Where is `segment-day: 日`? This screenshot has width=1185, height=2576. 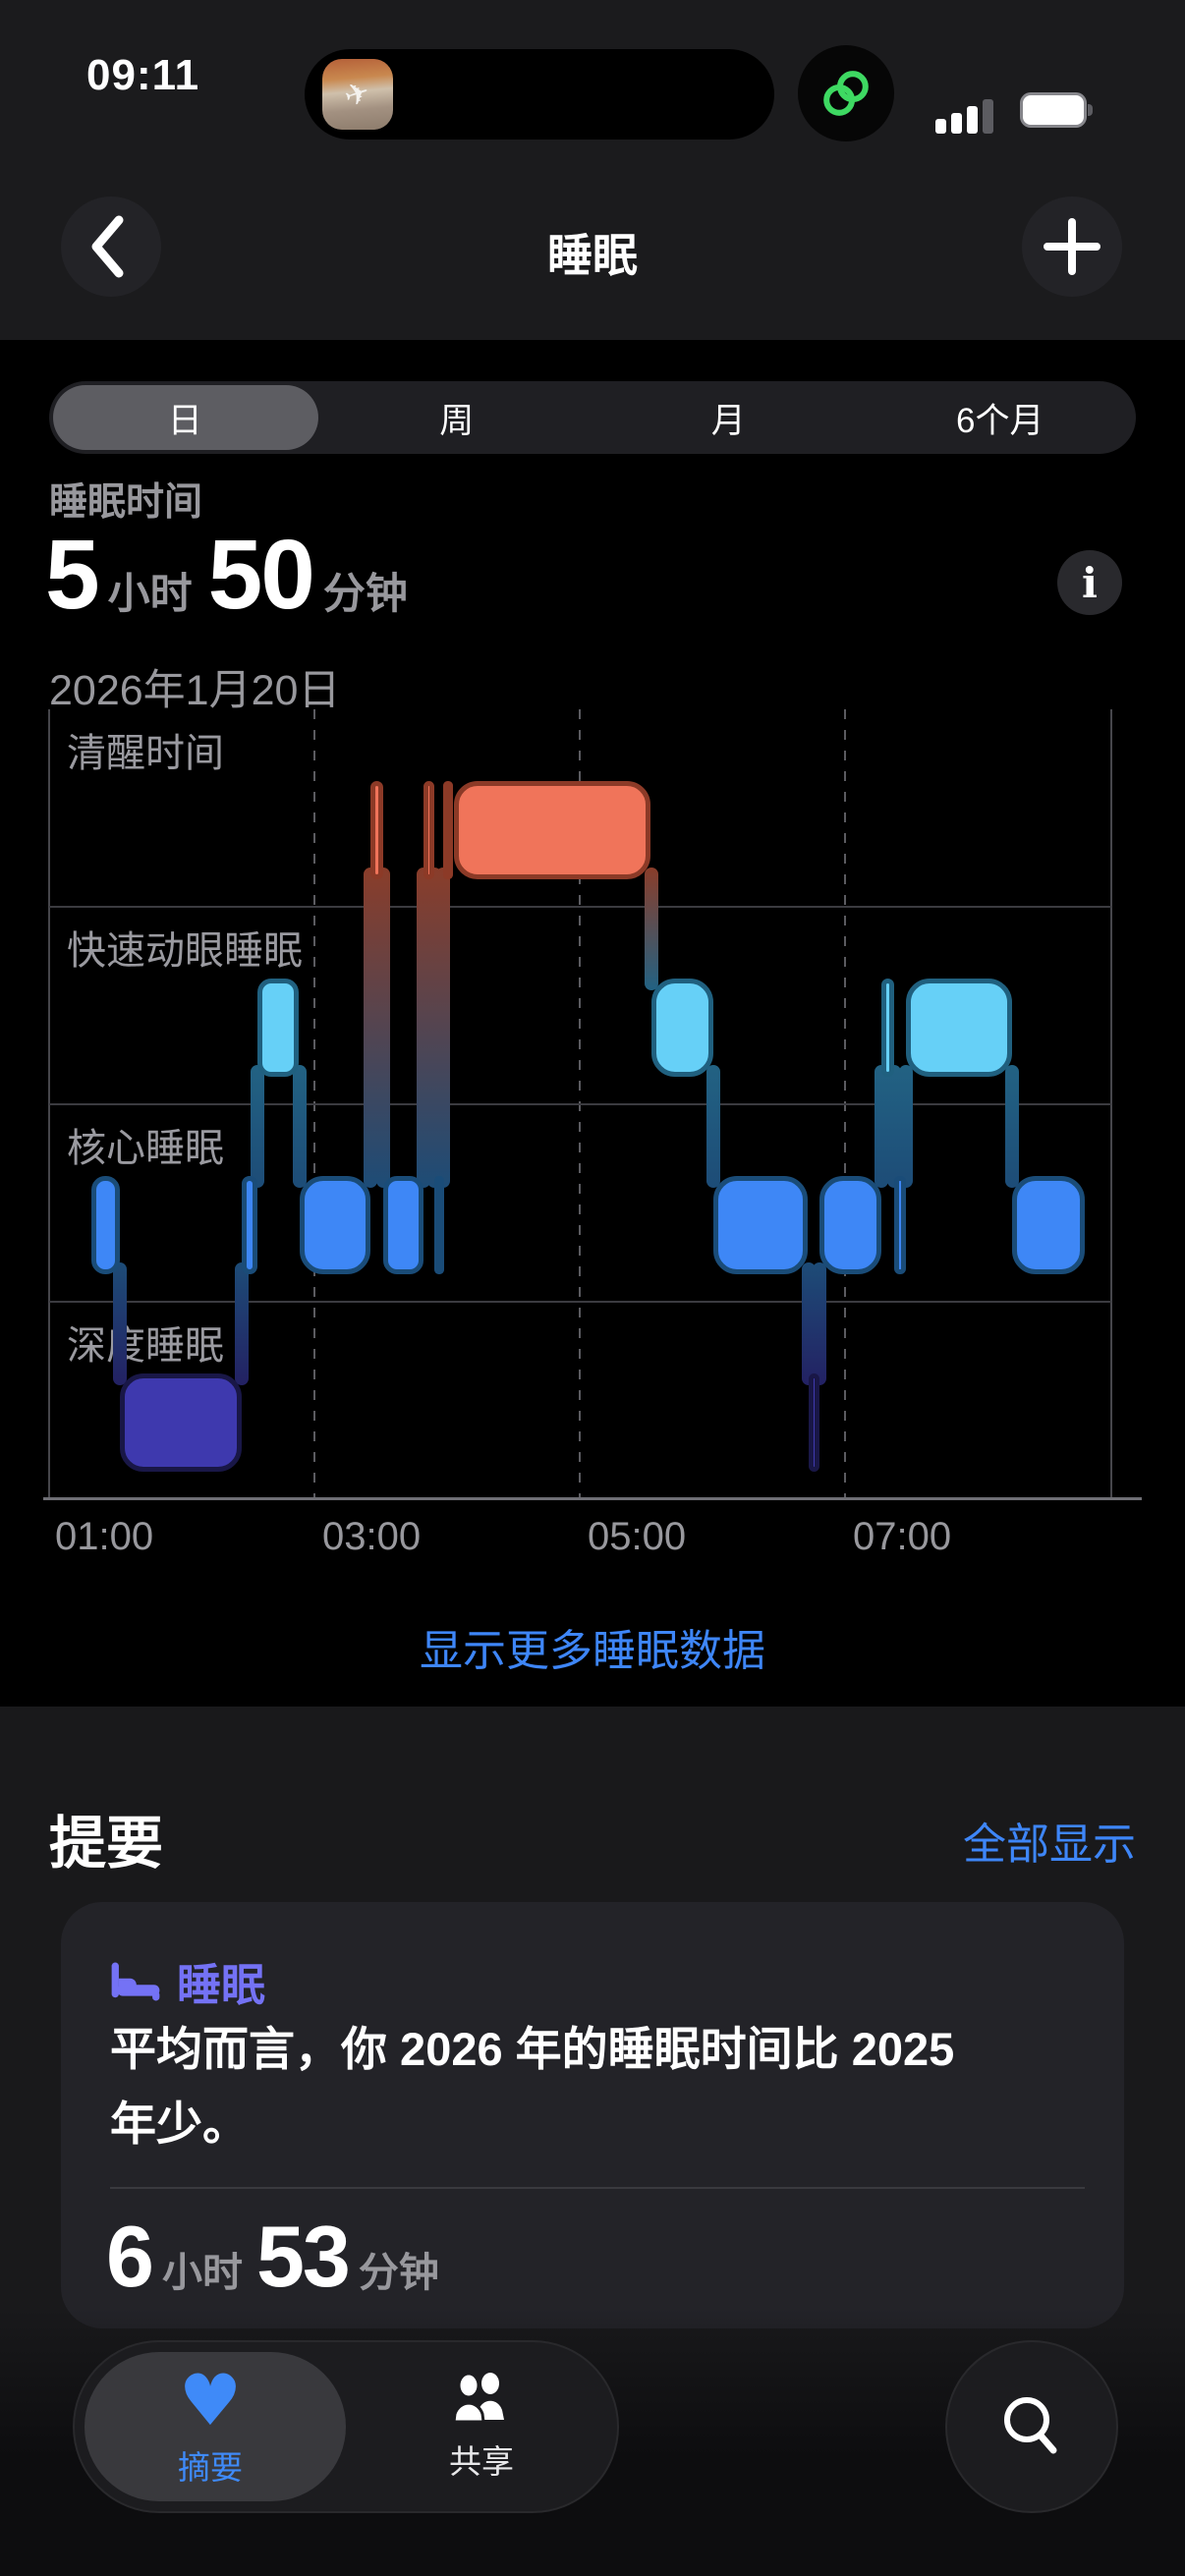
segment-day: 日 is located at coordinates (184, 420).